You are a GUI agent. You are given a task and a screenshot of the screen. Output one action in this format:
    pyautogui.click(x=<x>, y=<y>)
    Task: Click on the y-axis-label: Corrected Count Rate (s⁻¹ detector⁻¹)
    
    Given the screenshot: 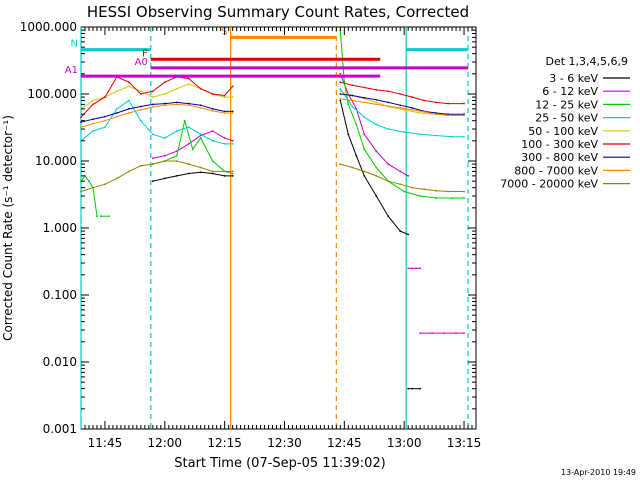 What is the action you would take?
    pyautogui.click(x=8, y=228)
    